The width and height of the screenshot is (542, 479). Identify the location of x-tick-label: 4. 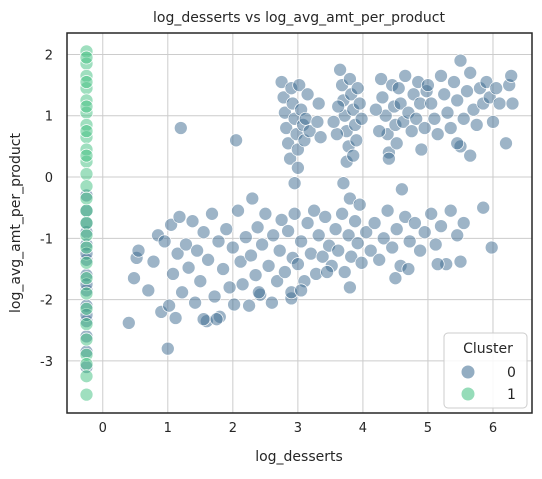
(363, 428).